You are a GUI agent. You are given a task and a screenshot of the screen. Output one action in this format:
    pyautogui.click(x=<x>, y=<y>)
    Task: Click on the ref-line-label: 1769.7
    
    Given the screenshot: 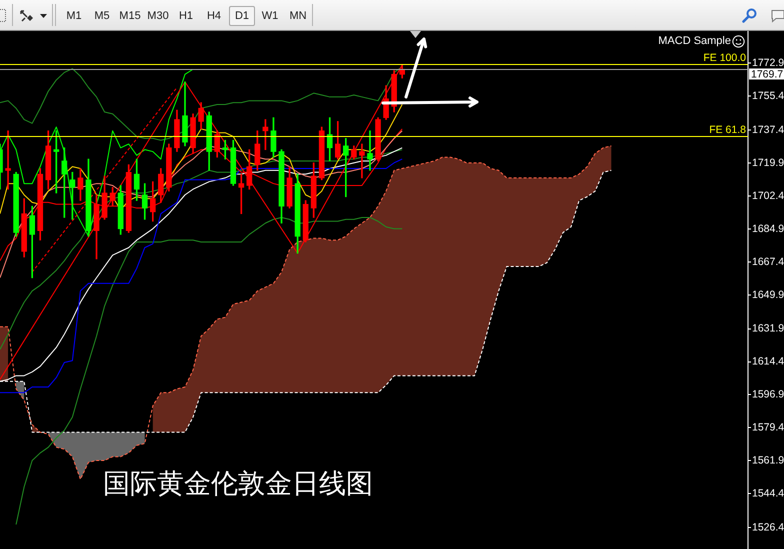 What is the action you would take?
    pyautogui.click(x=767, y=74)
    